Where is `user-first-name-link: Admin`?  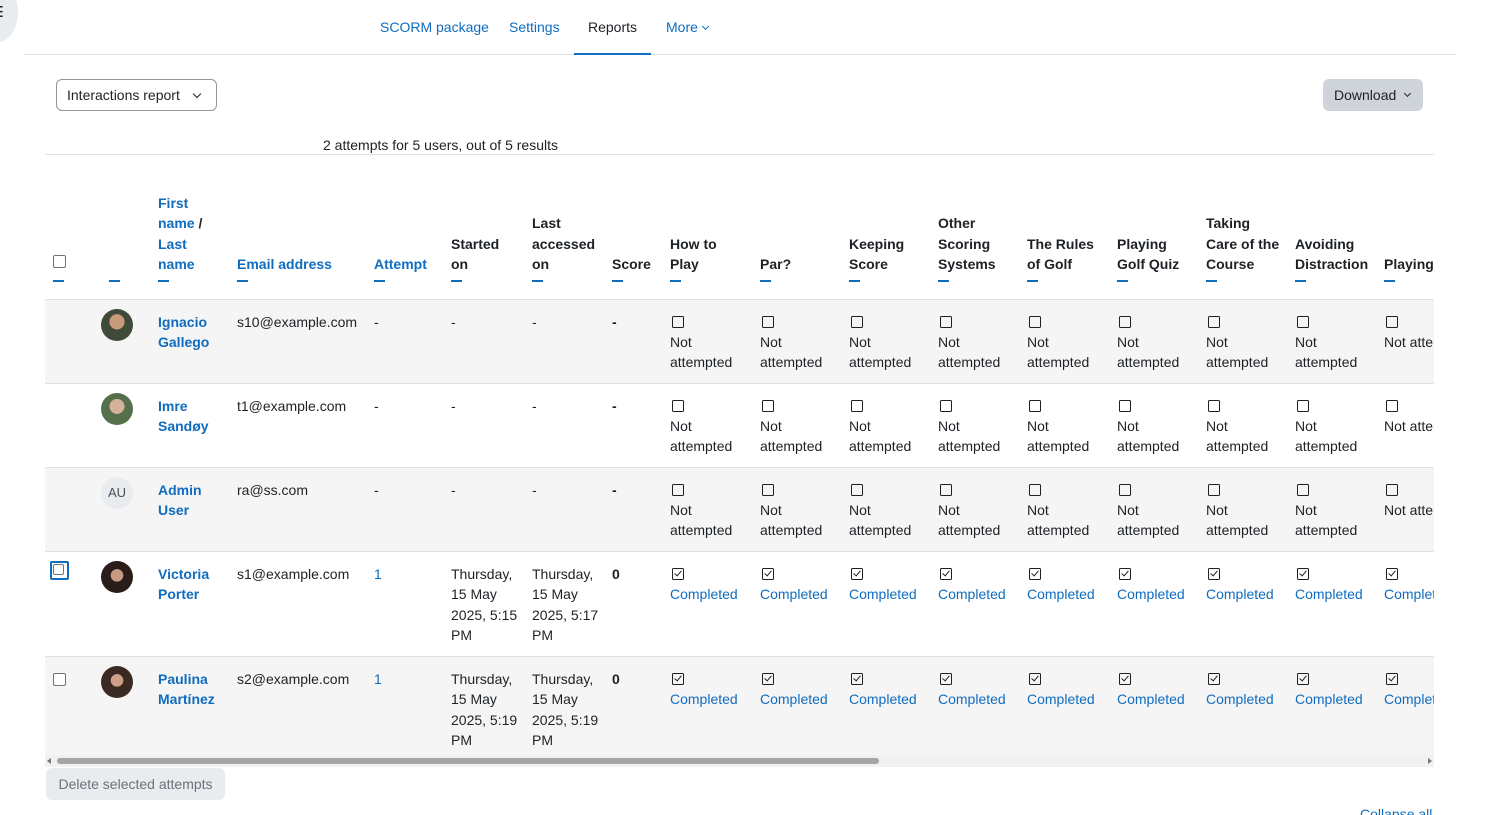 user-first-name-link: Admin is located at coordinates (180, 489).